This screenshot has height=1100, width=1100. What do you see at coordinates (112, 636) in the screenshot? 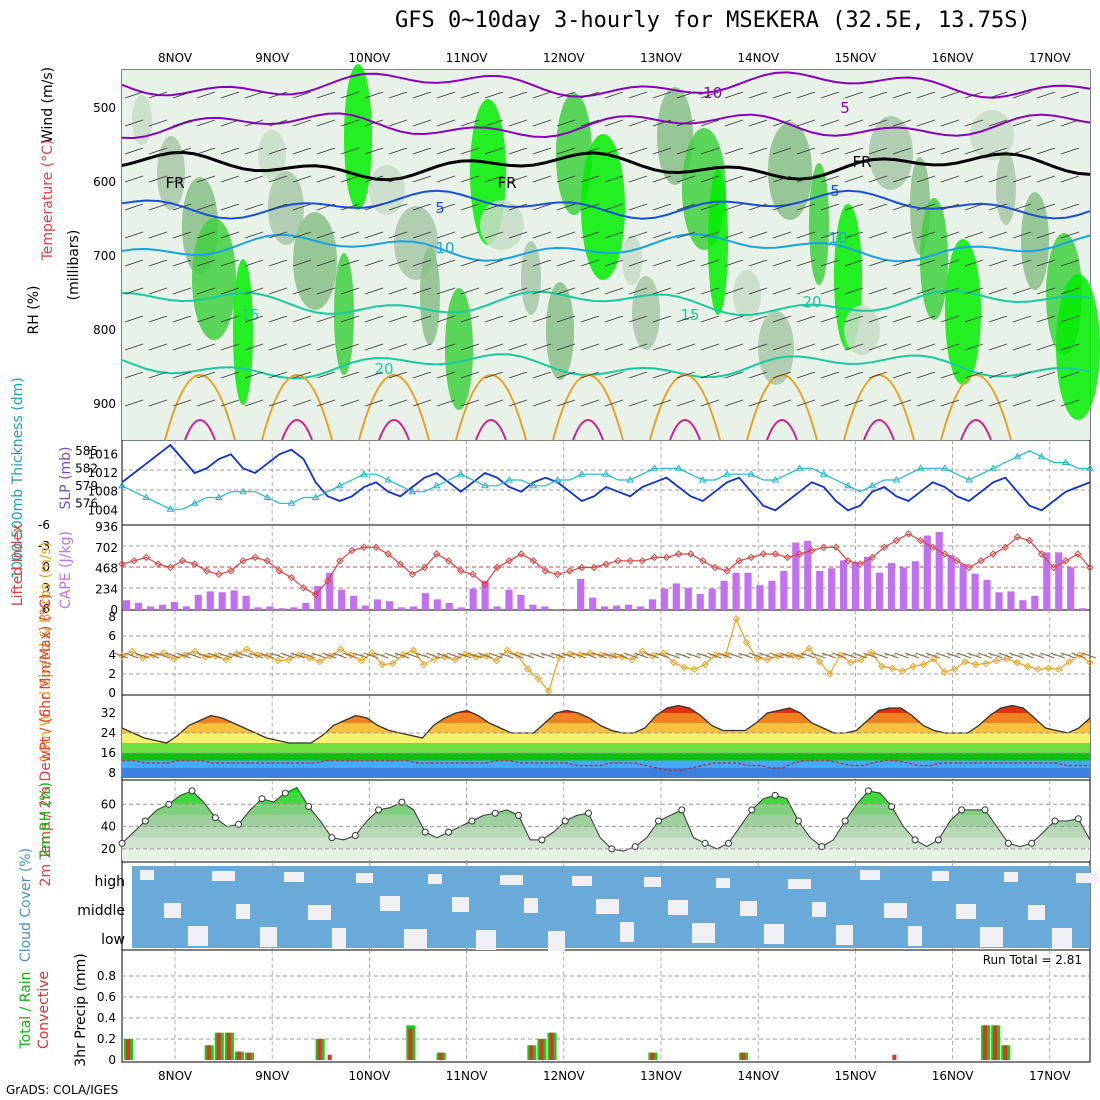
I see `wind-tick: 6` at bounding box center [112, 636].